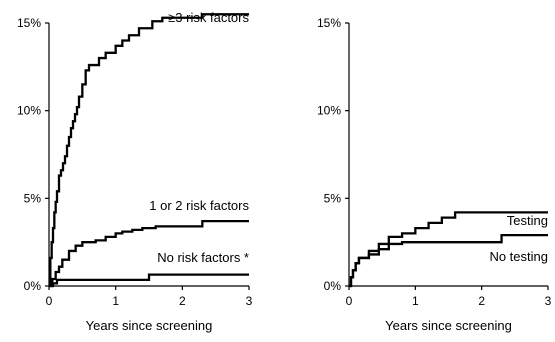 The width and height of the screenshot is (555, 342). What do you see at coordinates (448, 261) in the screenshot?
I see `series-line-no-testing` at bounding box center [448, 261].